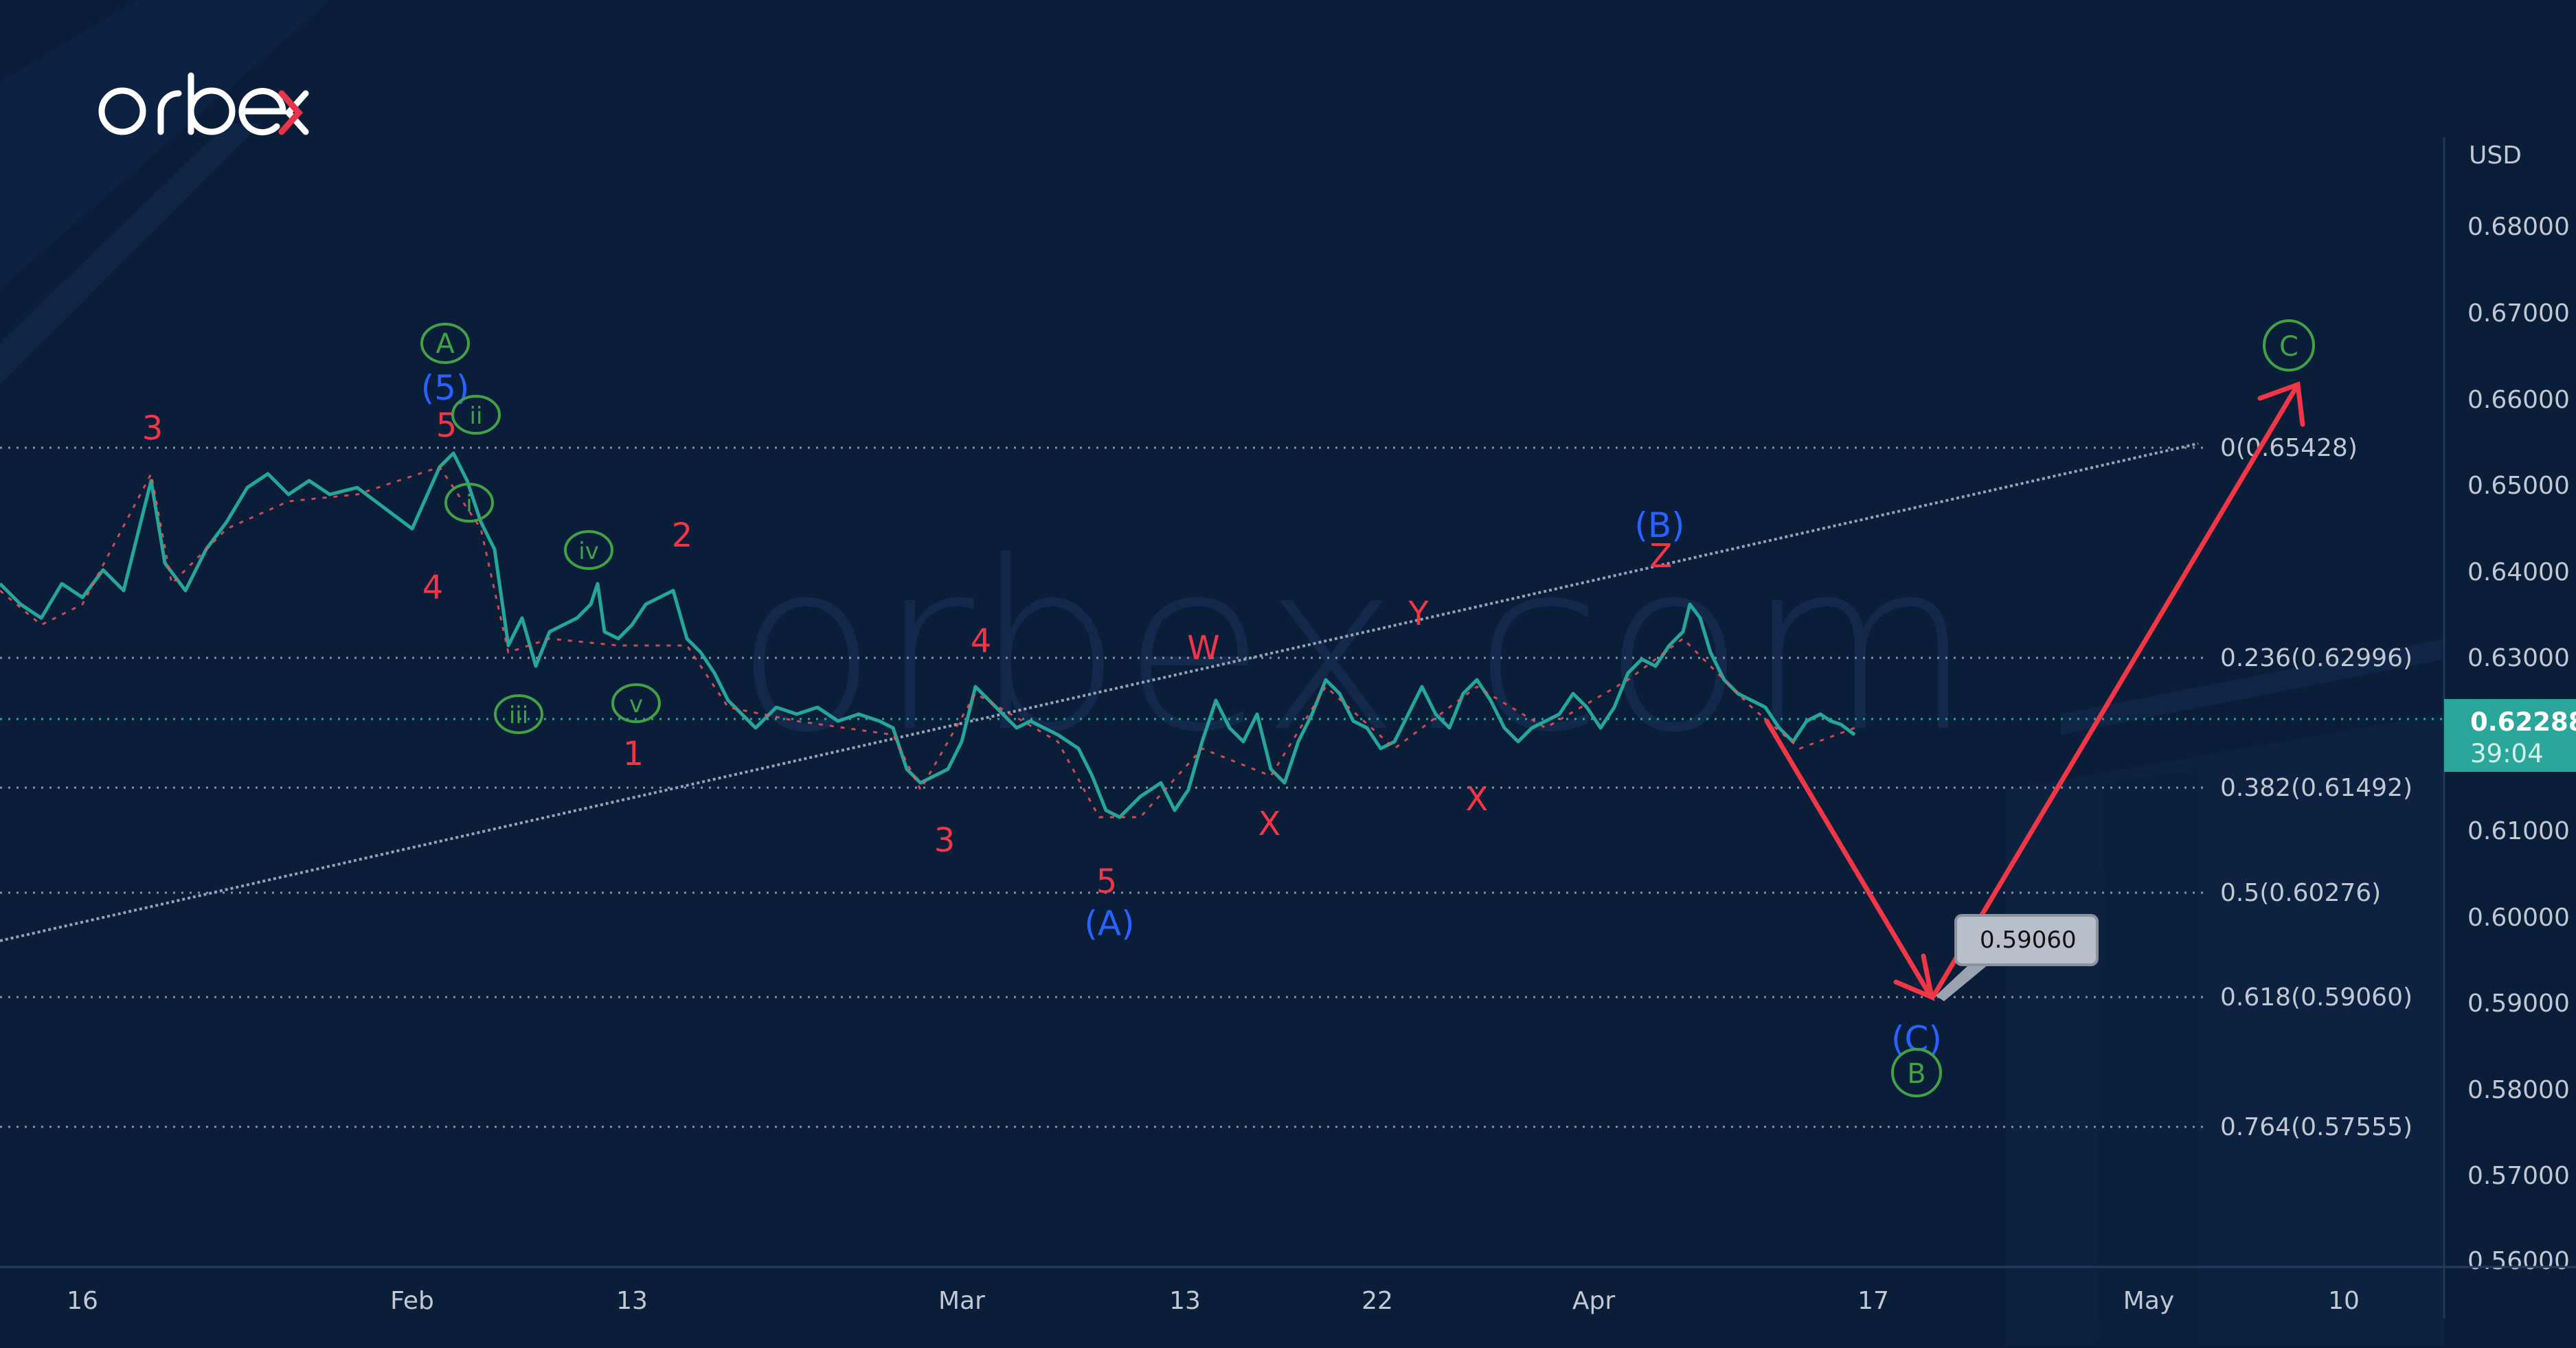  Describe the element at coordinates (1418, 614) in the screenshot. I see `wave-label: Y` at that location.